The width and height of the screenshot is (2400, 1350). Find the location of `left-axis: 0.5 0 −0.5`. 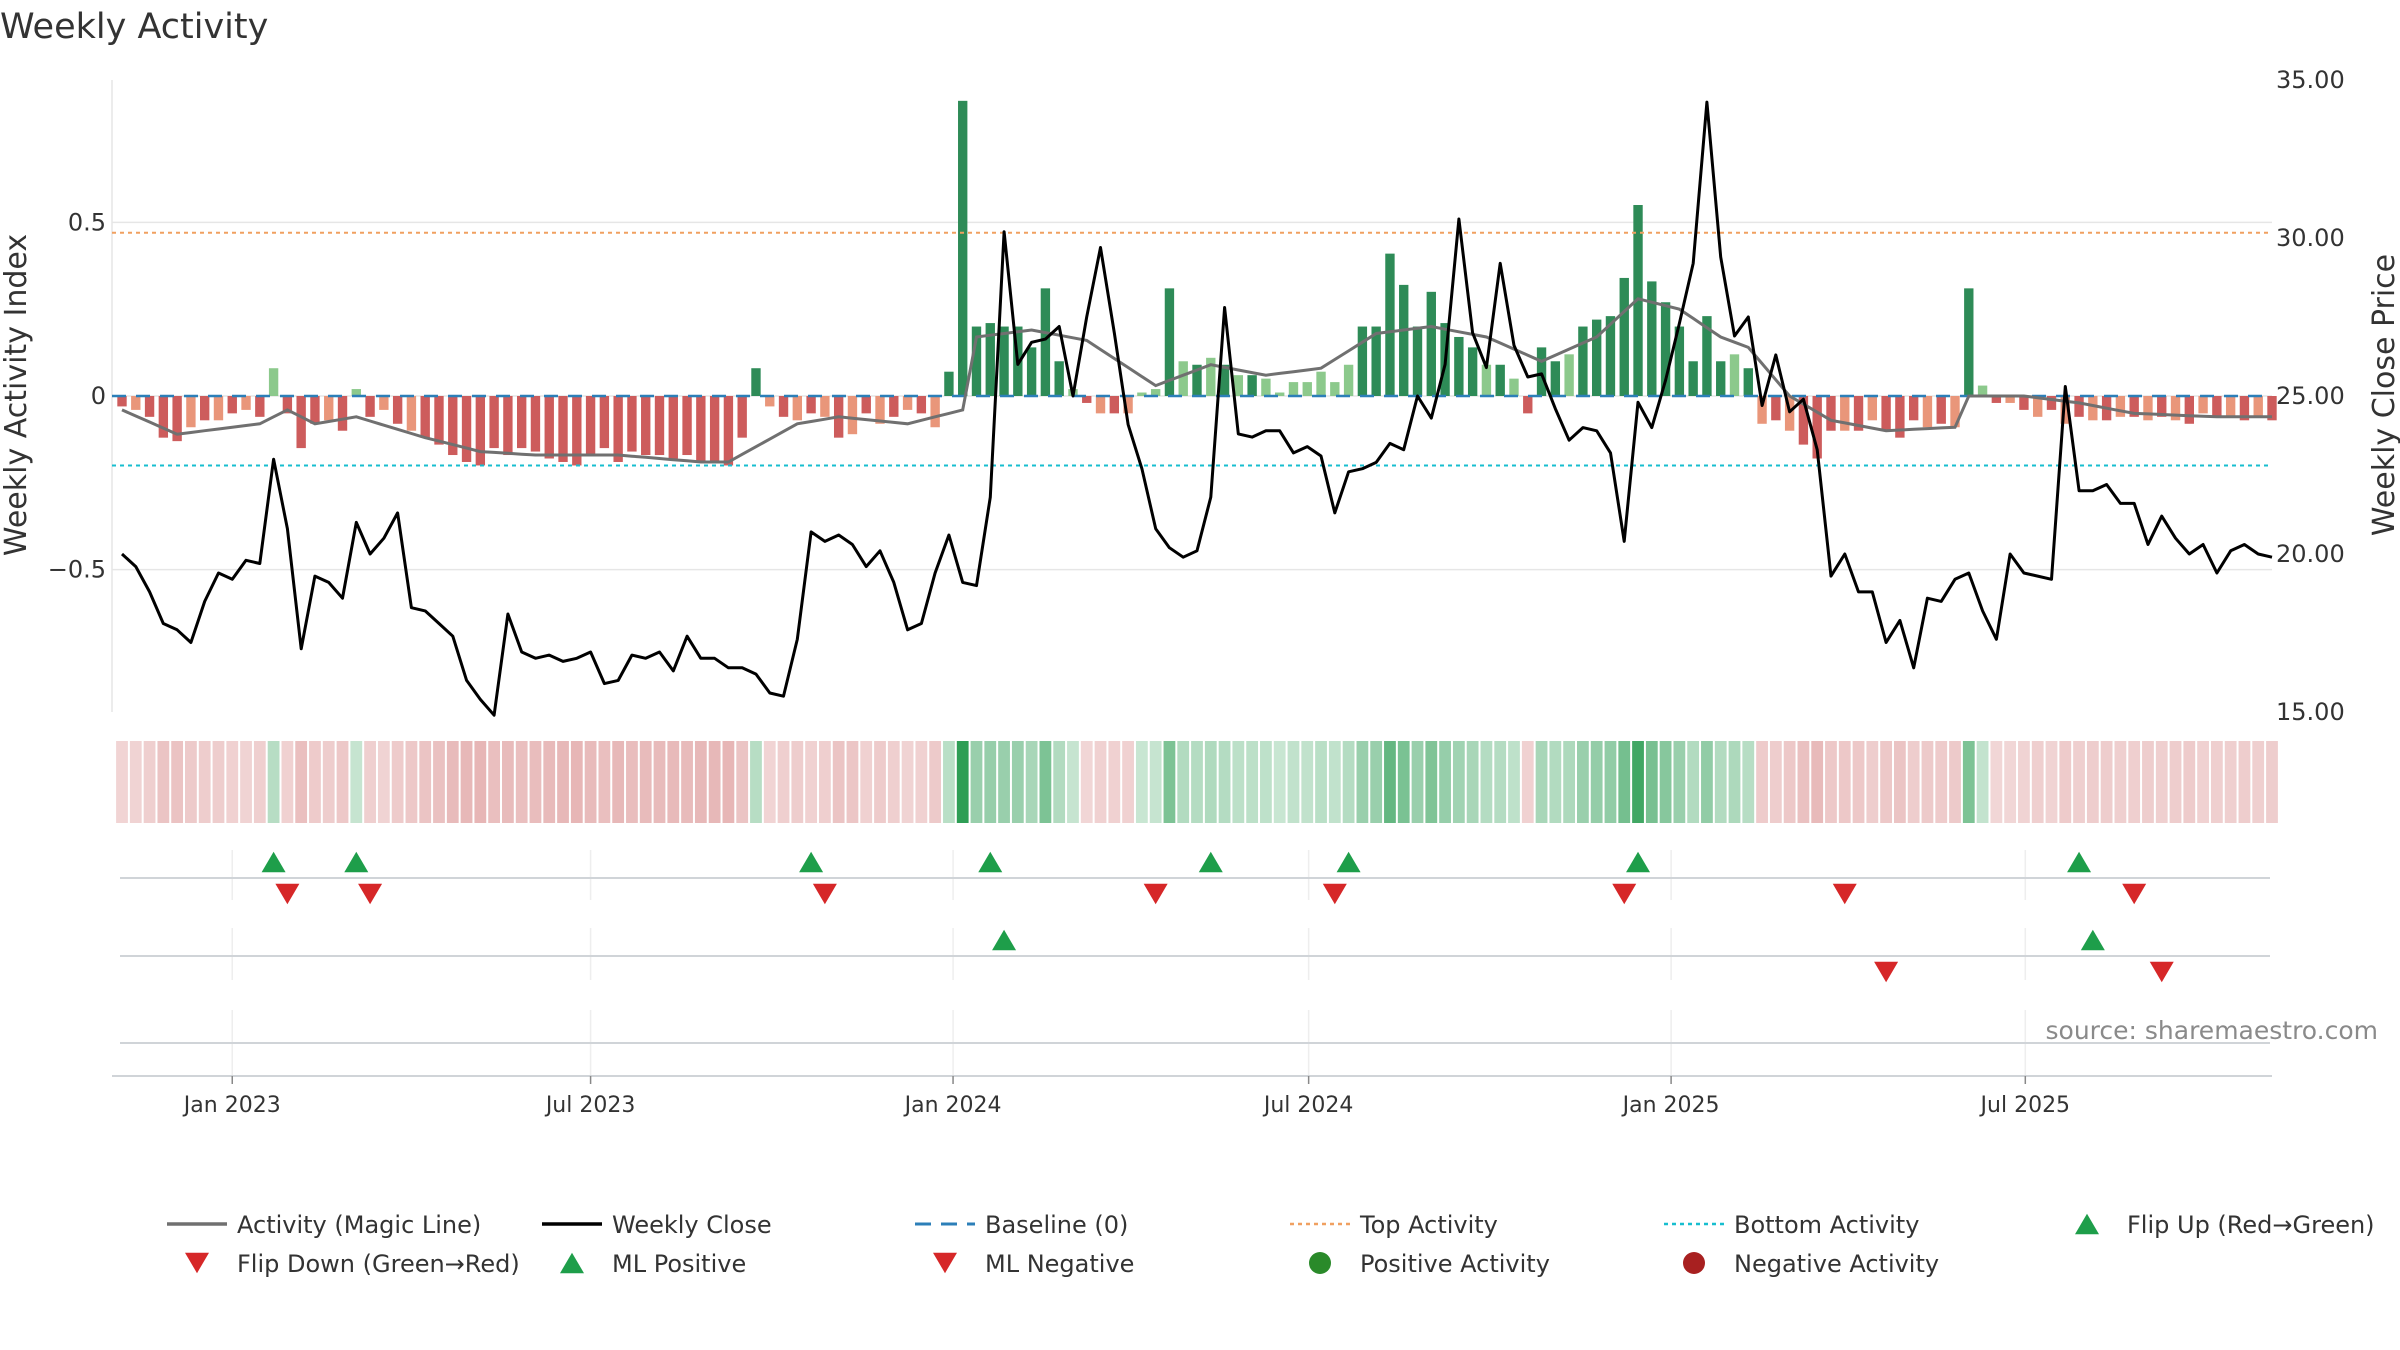

left-axis: 0.5 0 −0.5 is located at coordinates (77, 395).